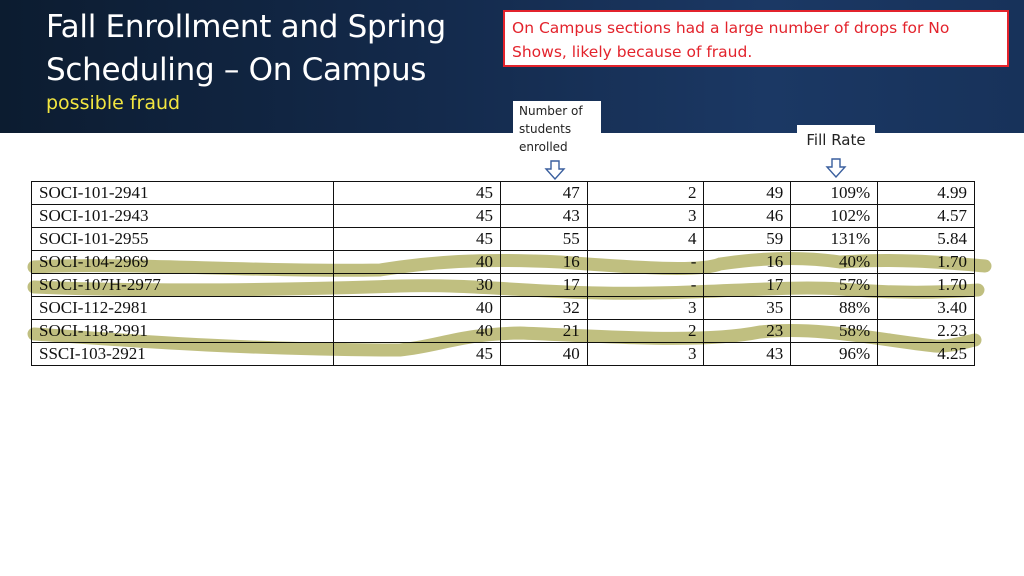 This screenshot has height=576, width=1024. I want to click on title-line-2: Scheduling – On Campus, so click(236, 70).